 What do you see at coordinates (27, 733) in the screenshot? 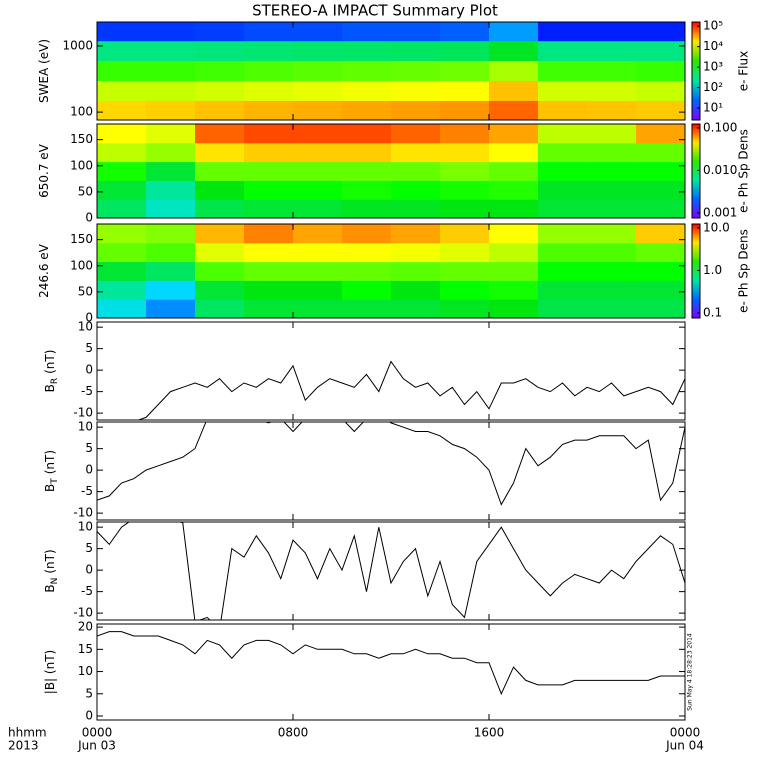
I see `x-row-label: hhmm` at bounding box center [27, 733].